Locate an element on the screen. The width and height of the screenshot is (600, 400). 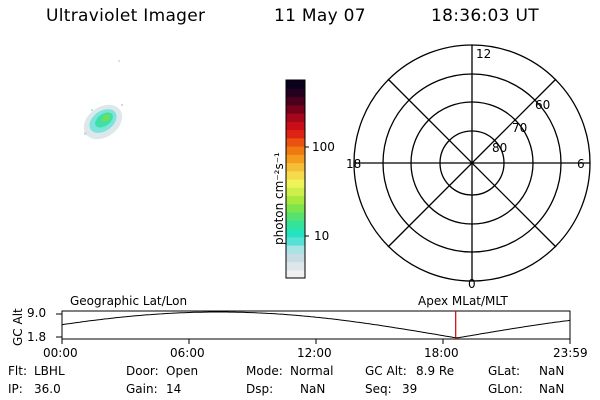
ip-value: 36.0 is located at coordinates (47, 389).